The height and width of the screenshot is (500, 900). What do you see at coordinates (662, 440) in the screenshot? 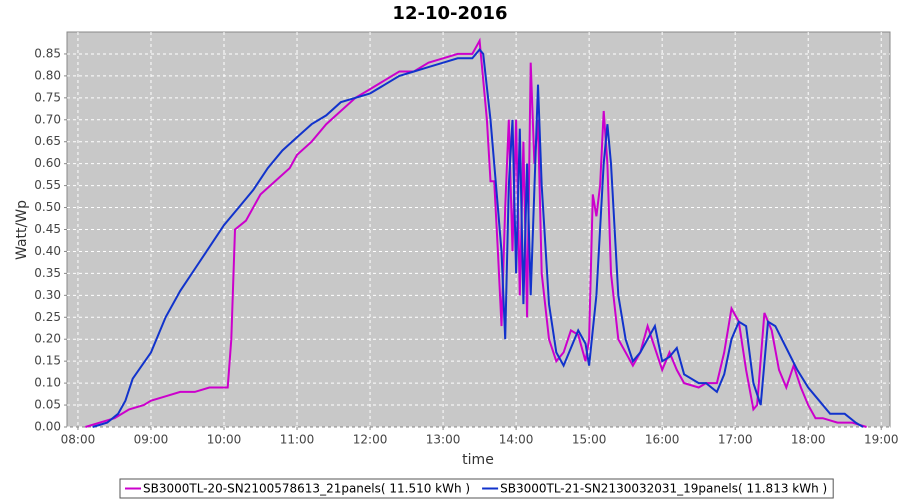
I see `x-tick-label: 16:00` at bounding box center [662, 440].